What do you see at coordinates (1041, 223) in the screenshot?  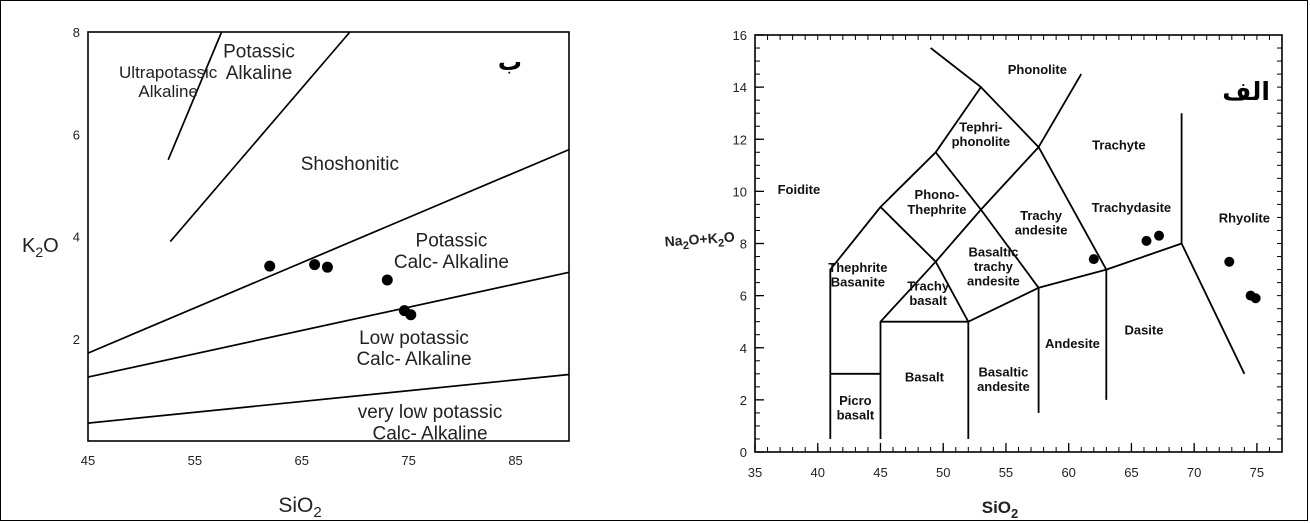 I see `region-label: Trachy andesite` at bounding box center [1041, 223].